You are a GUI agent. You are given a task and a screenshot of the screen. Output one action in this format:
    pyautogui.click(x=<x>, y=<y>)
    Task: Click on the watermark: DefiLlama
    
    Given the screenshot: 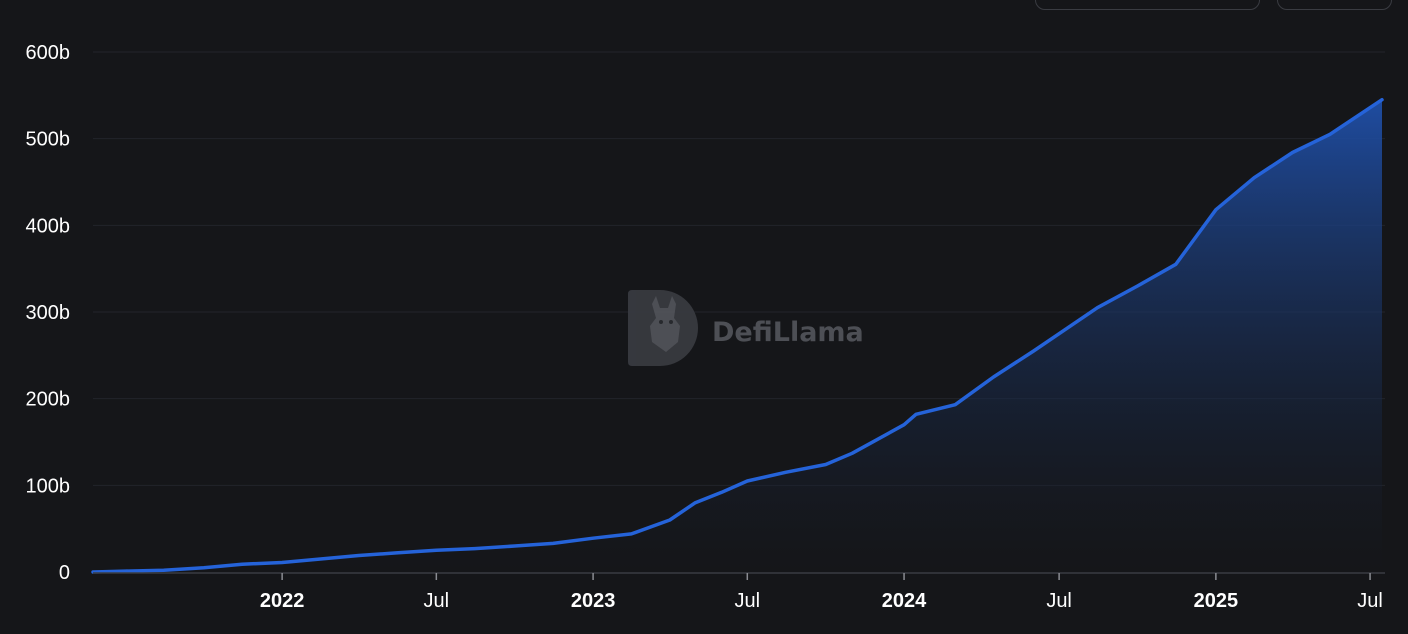 What is the action you would take?
    pyautogui.click(x=746, y=328)
    